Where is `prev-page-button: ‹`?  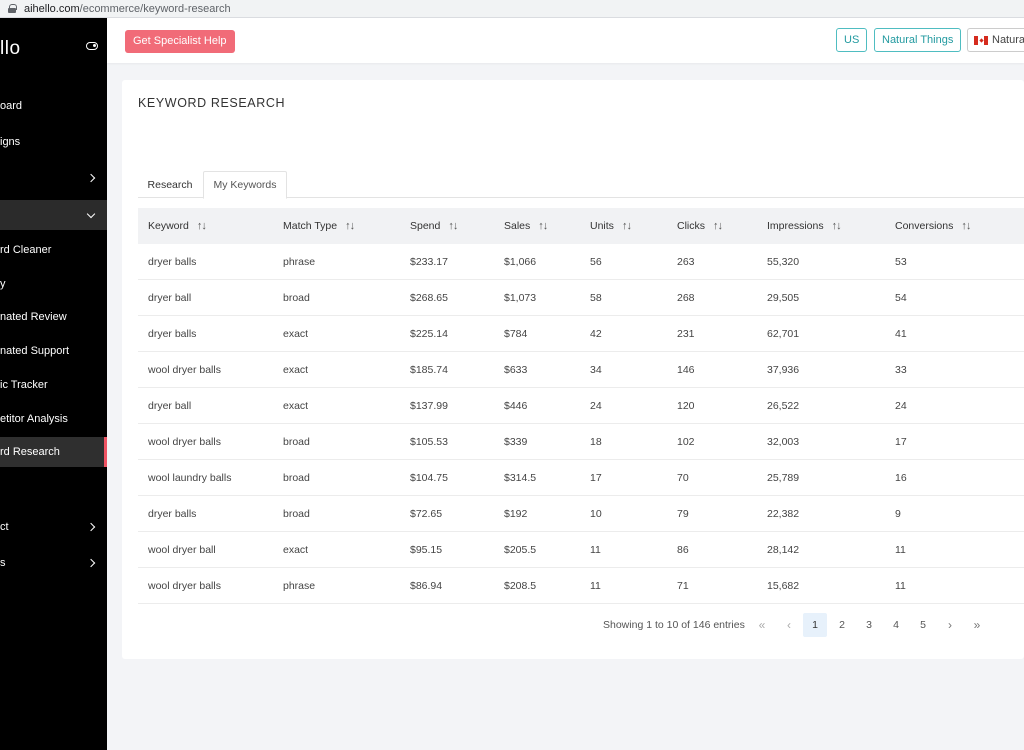 prev-page-button: ‹ is located at coordinates (789, 625).